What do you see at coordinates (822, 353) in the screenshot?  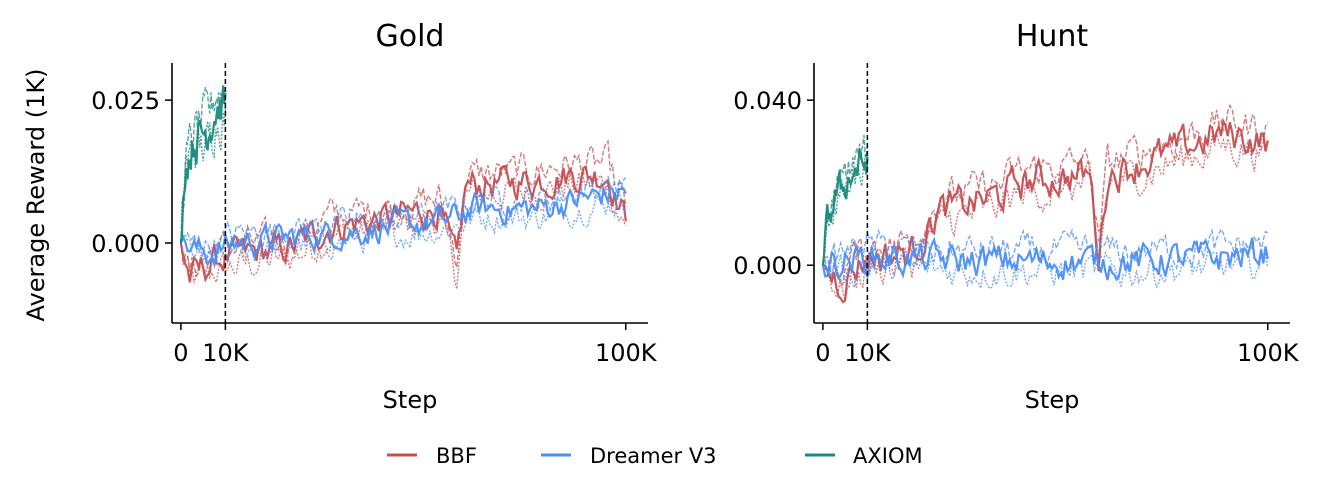 I see `x-tick-label-hunt: 0` at bounding box center [822, 353].